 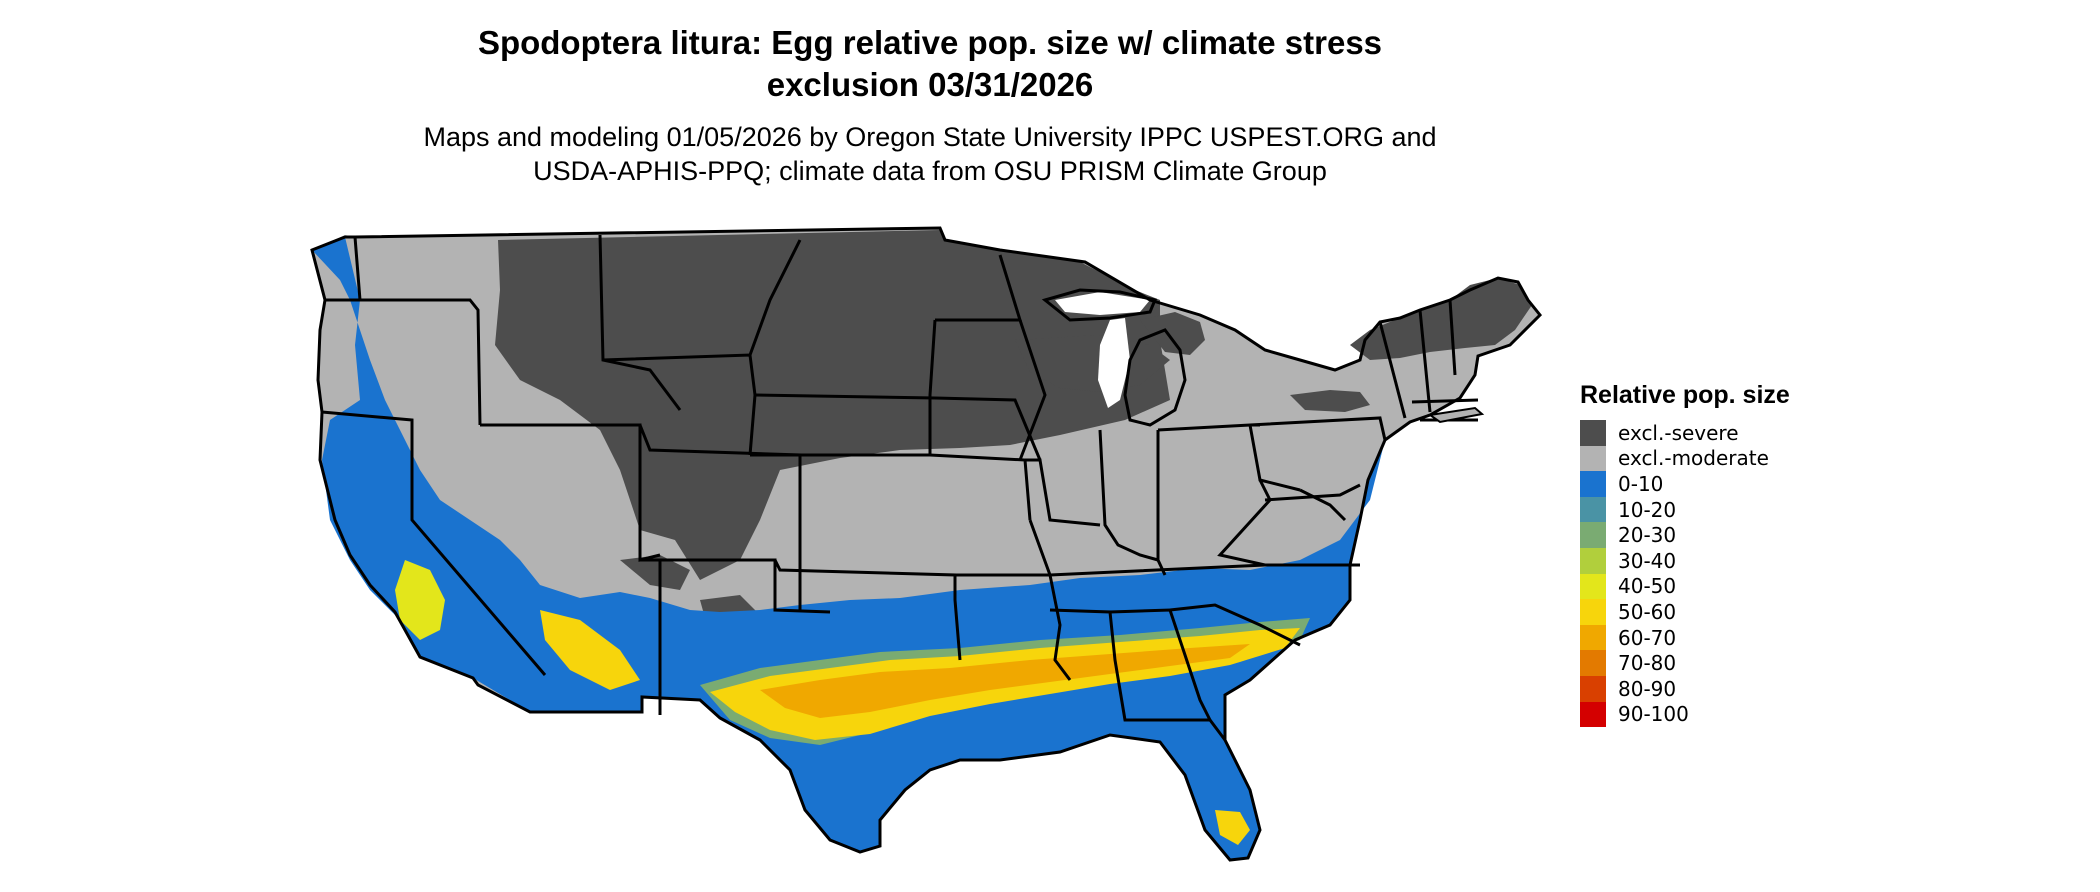 What do you see at coordinates (1102, 303) in the screenshot?
I see `lake-superior` at bounding box center [1102, 303].